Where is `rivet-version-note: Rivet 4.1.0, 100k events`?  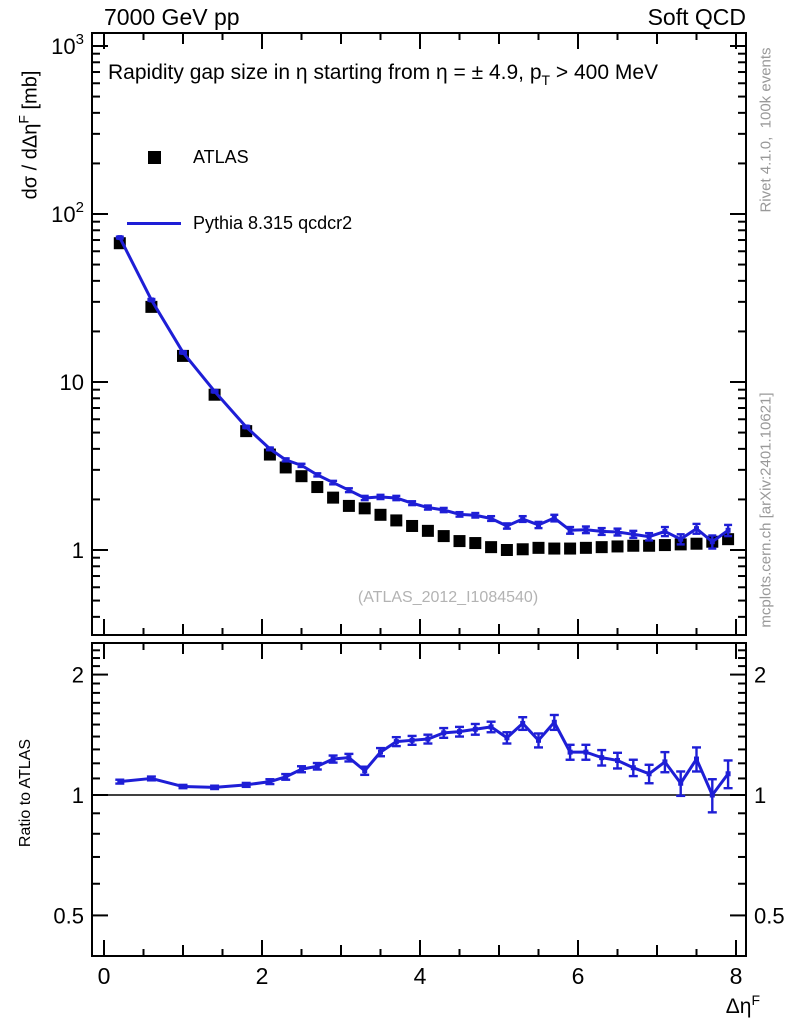 rivet-version-note: Rivet 4.1.0, 100k events is located at coordinates (766, 130).